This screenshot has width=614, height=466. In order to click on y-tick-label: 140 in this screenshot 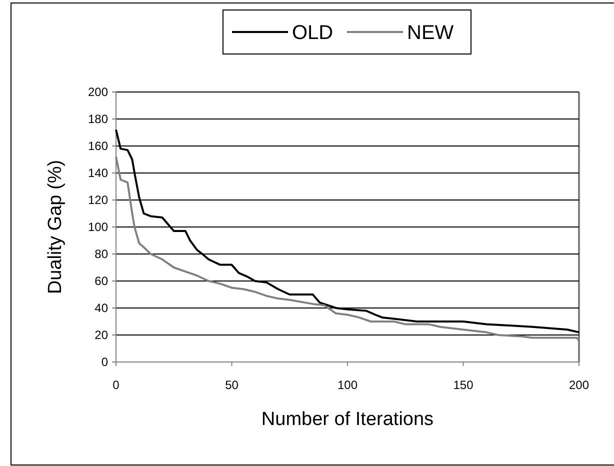, I will do `click(98, 173)`.